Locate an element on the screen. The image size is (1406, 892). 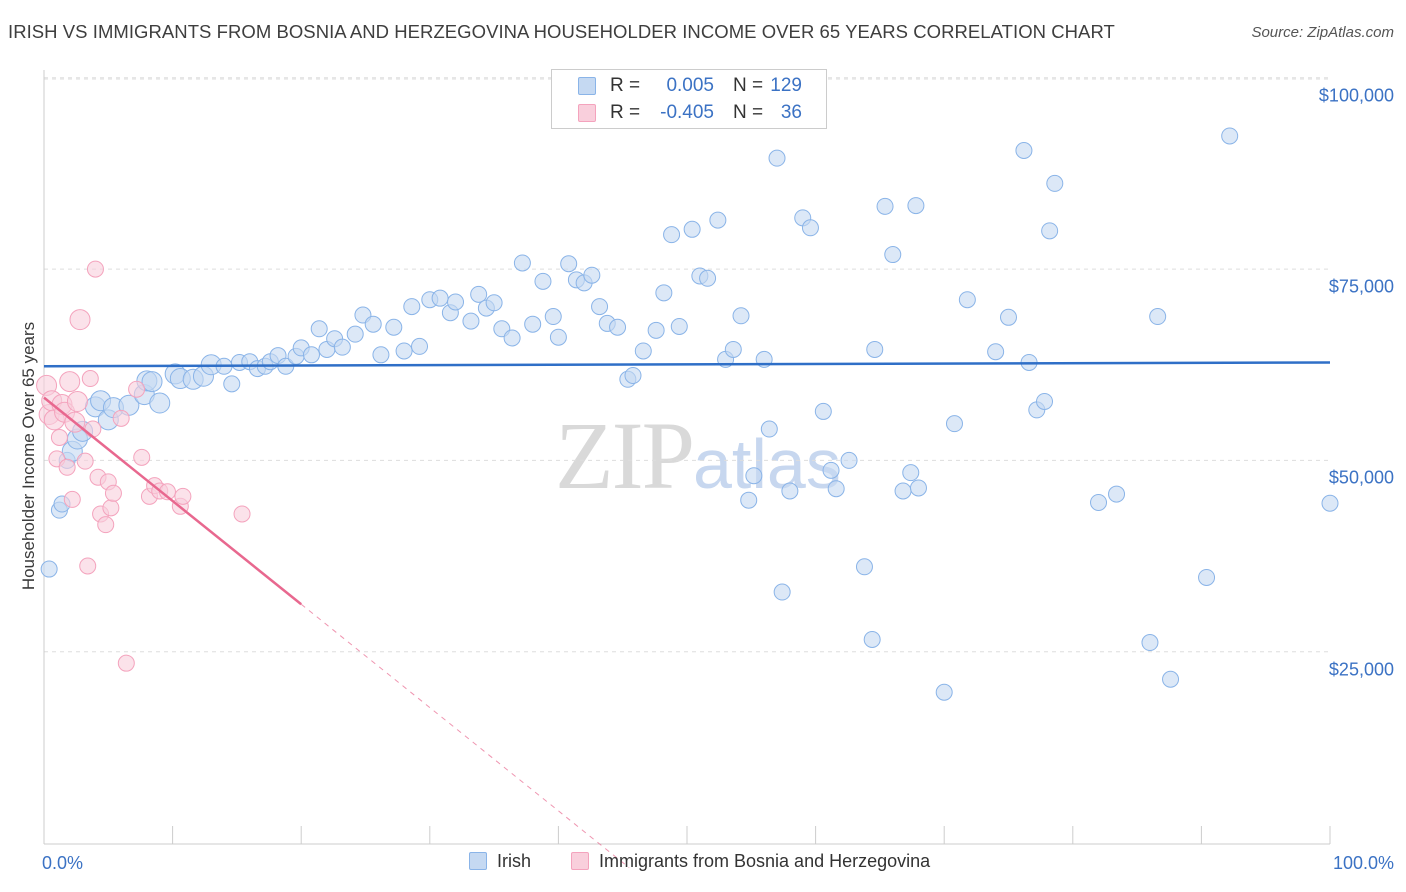
bosnia-points is located at coordinates (143, 466).